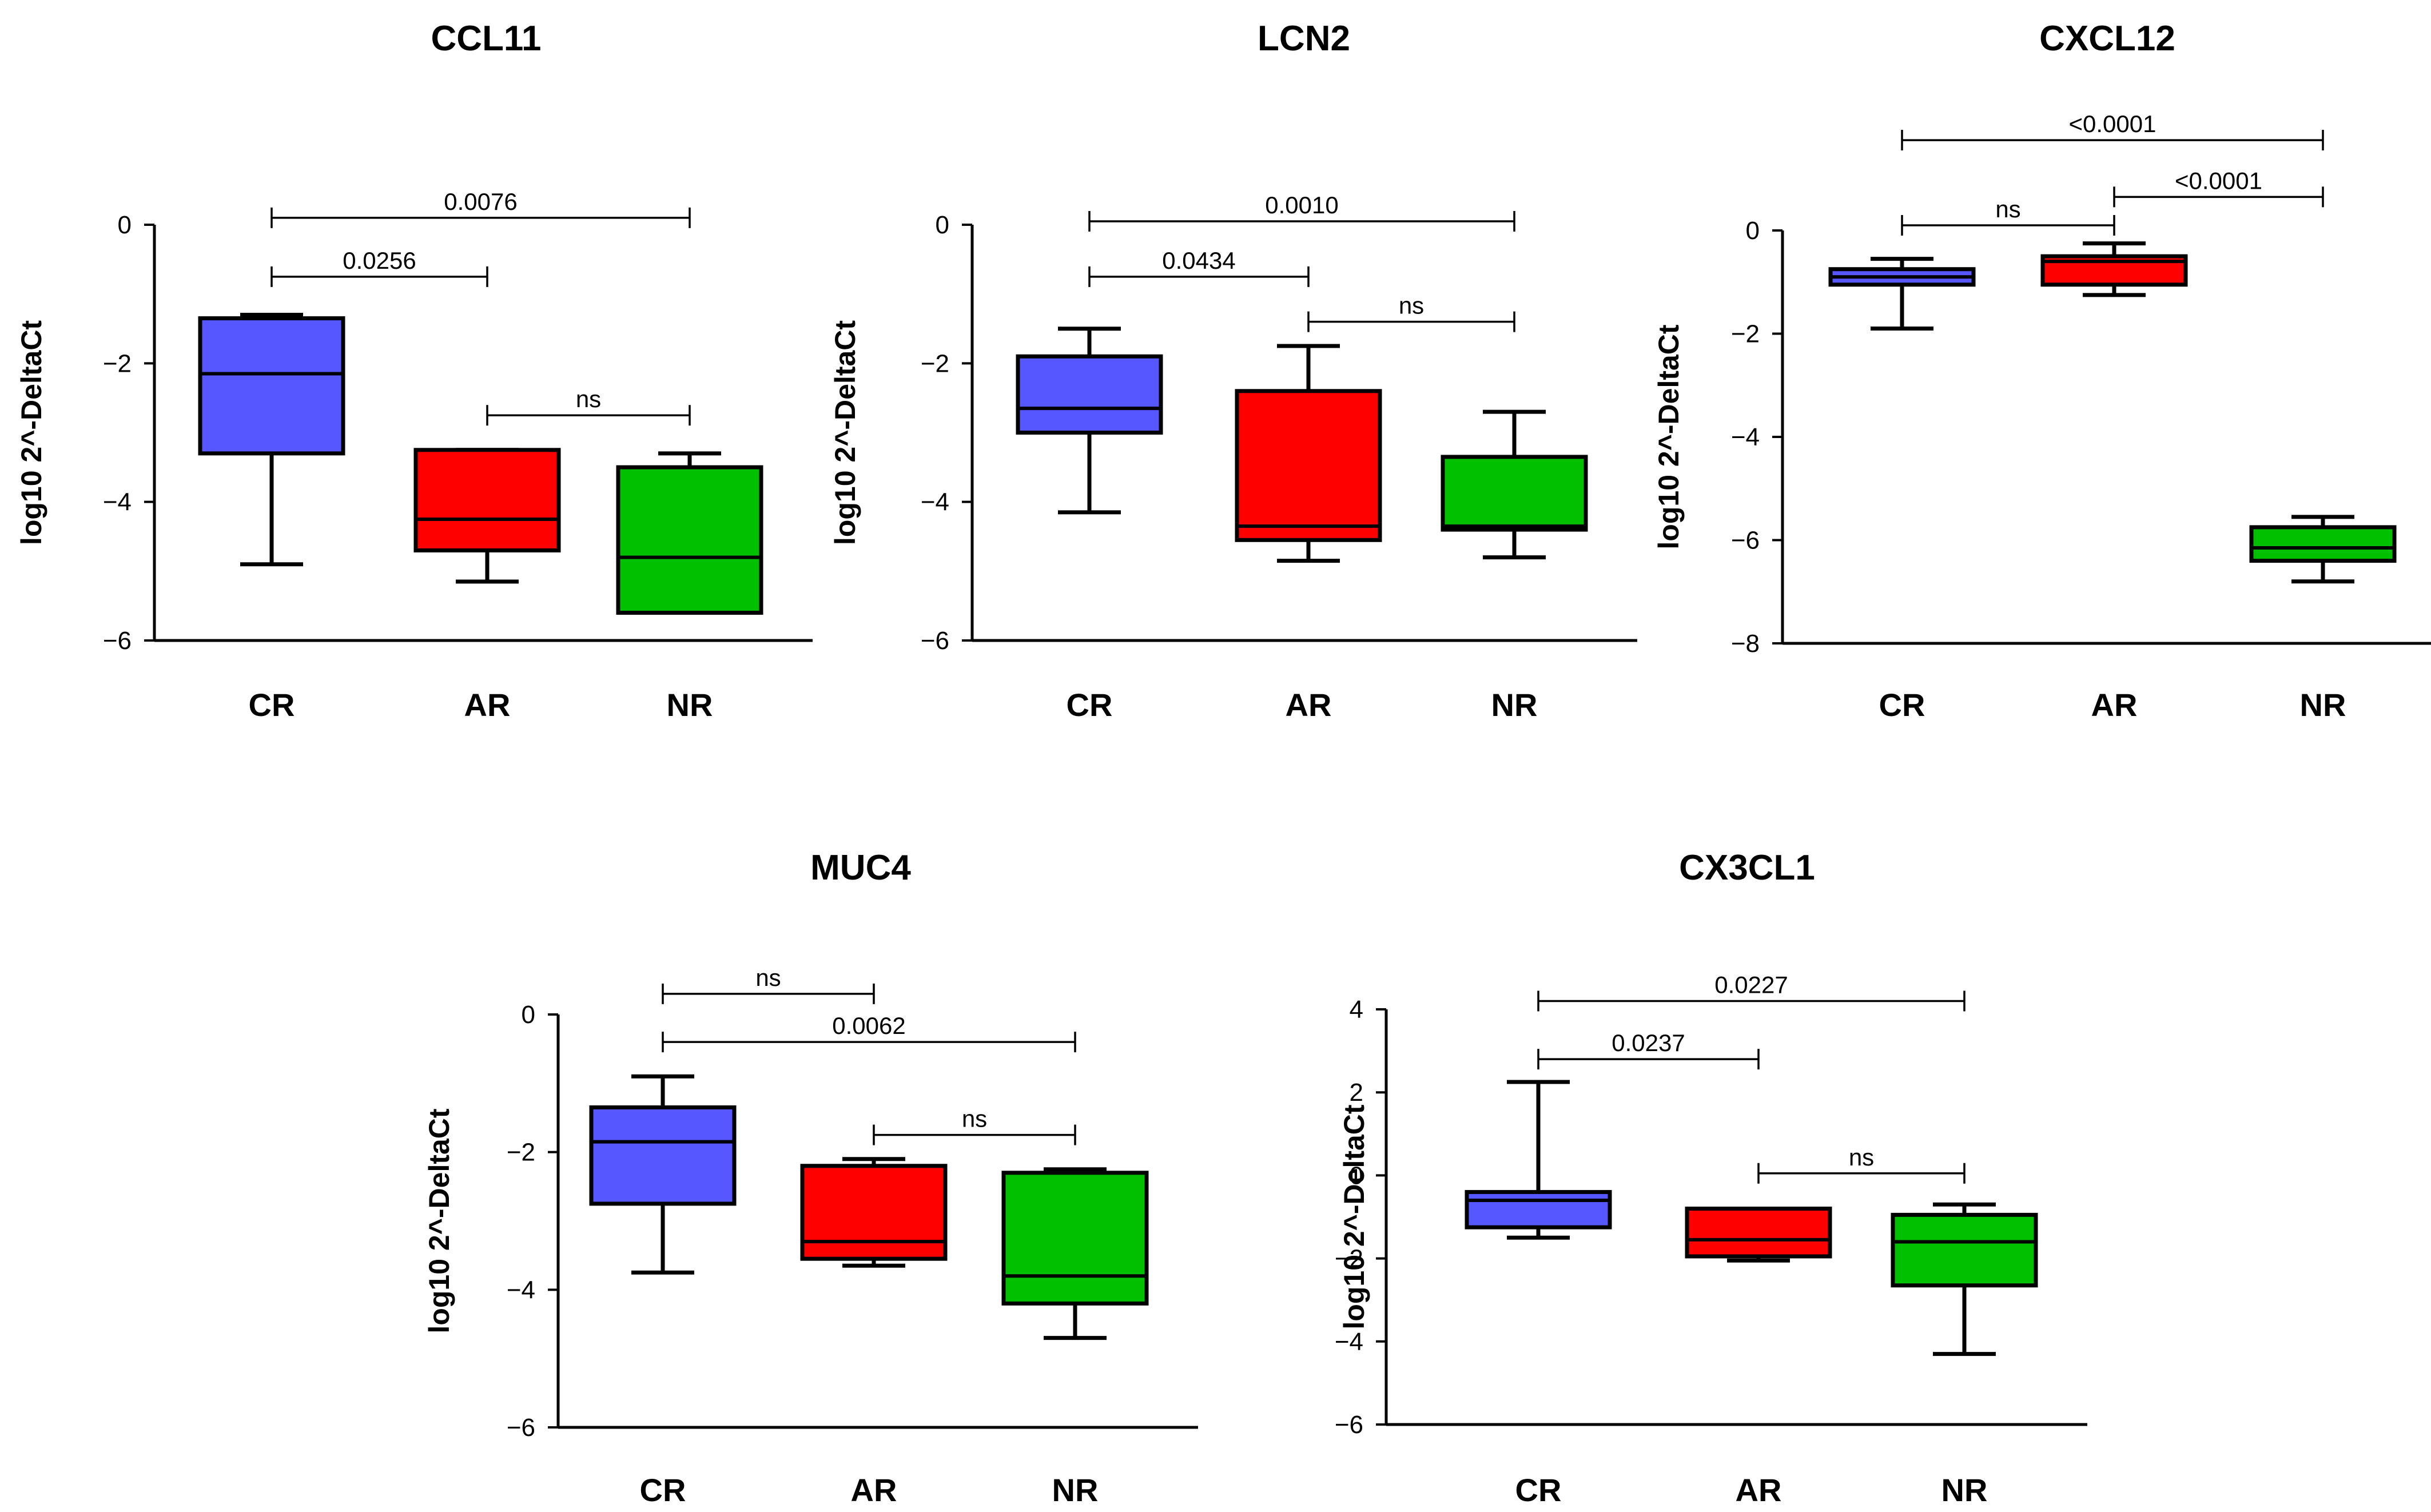  I want to click on p-value-label: 0.0256, so click(380, 260).